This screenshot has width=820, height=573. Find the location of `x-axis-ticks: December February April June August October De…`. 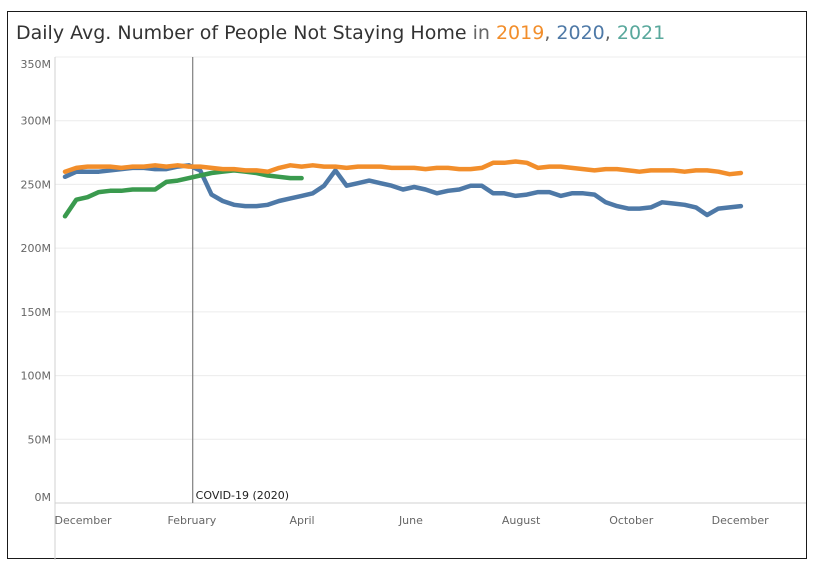

x-axis-ticks: December February April June August October De… is located at coordinates (411, 520).